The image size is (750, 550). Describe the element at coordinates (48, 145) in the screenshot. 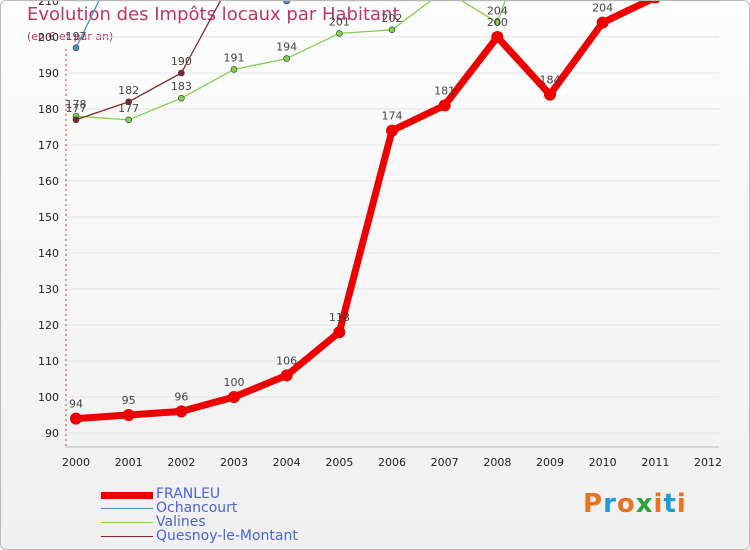

I see `y-tick-label: 170` at that location.